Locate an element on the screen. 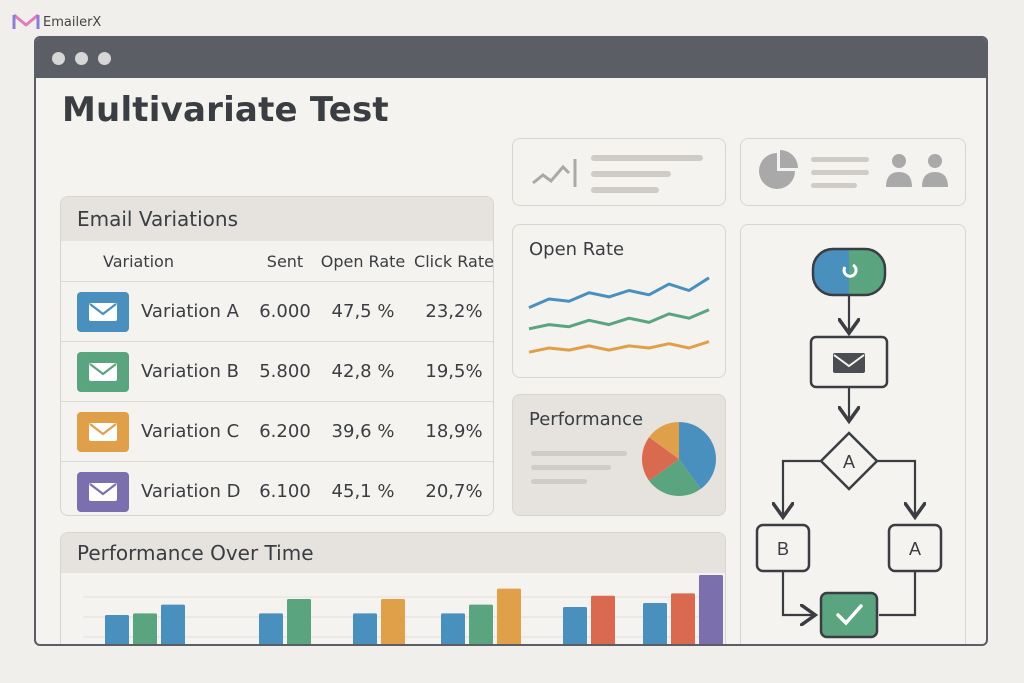 This screenshot has width=1024, height=683. column-header-sent: Sent is located at coordinates (285, 261).